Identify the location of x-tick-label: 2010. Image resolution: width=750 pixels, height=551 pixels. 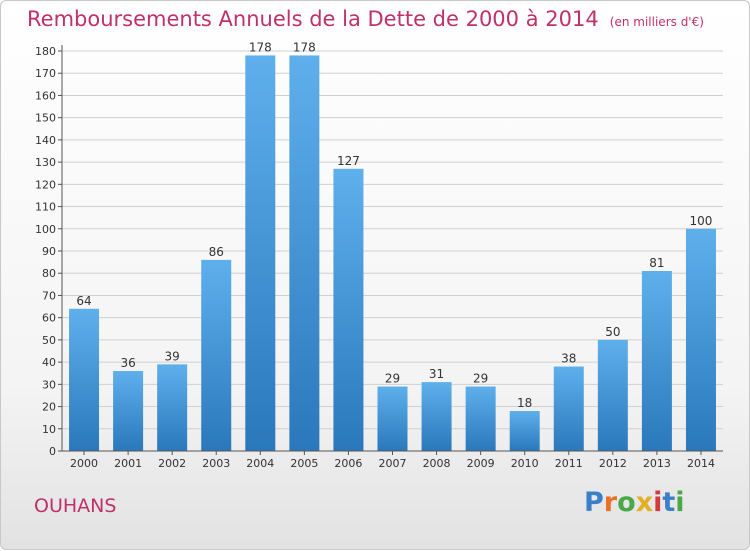
(525, 463).